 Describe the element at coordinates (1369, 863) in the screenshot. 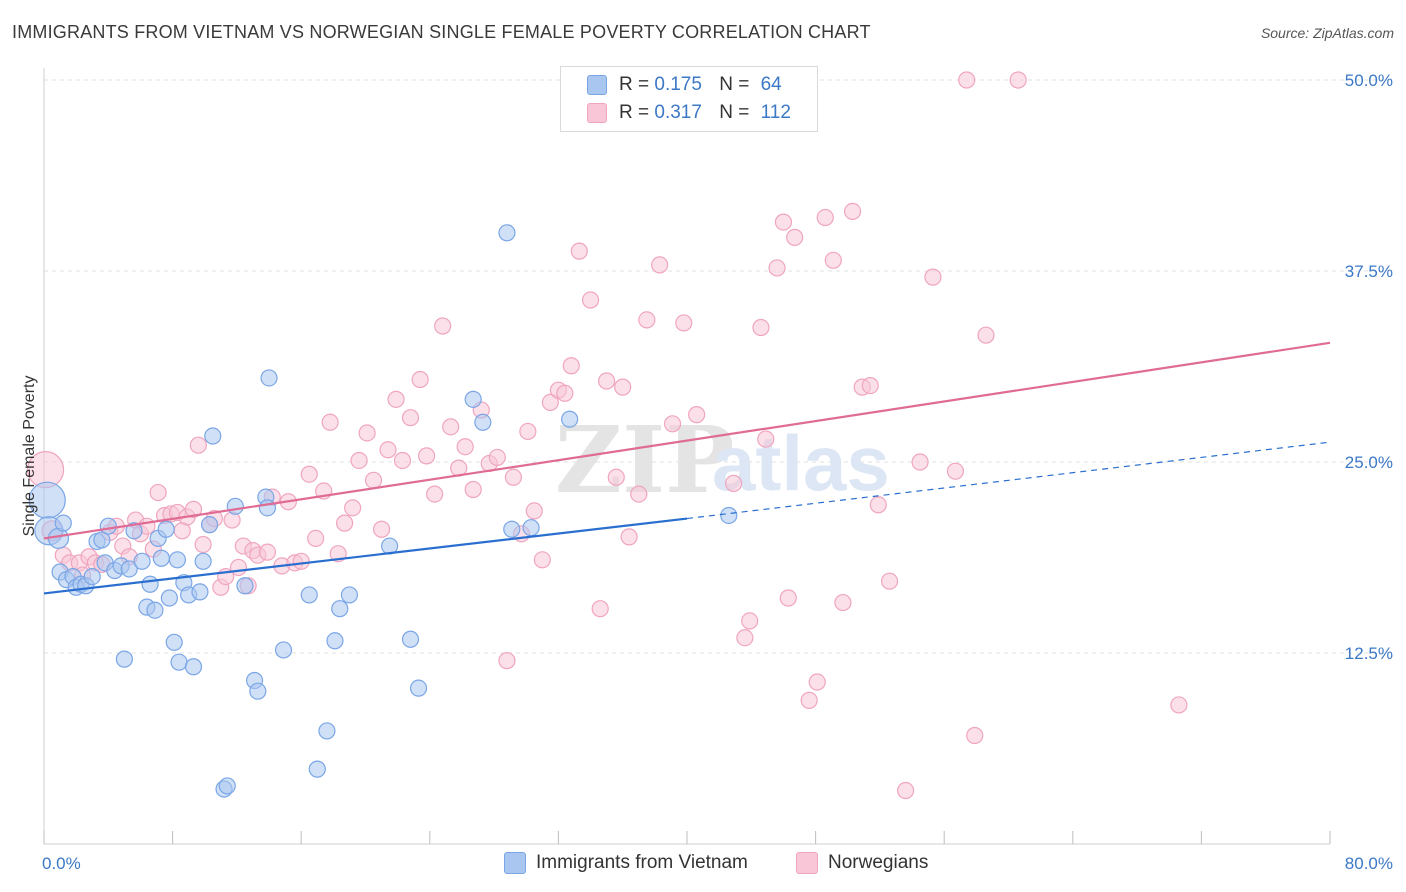

I see `x-tick-label-max: 80.0%` at that location.